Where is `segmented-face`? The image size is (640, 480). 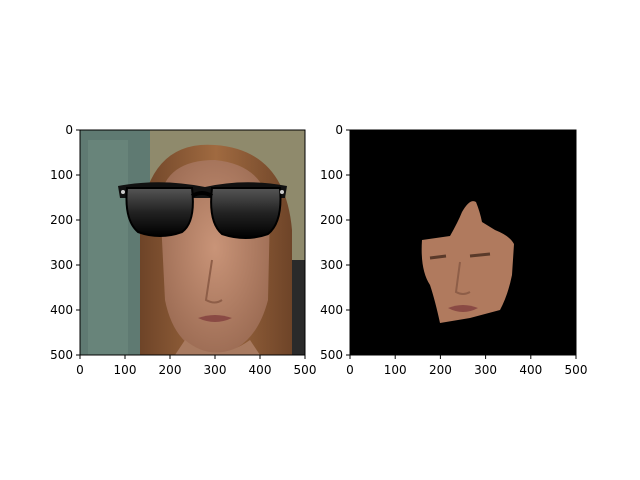 segmented-face is located at coordinates (467, 262).